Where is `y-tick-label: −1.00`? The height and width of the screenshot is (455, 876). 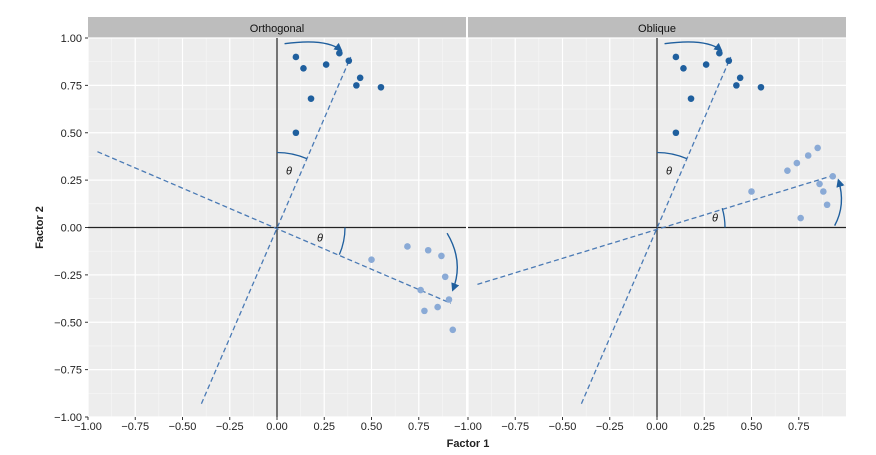 y-tick-label: −1.00 is located at coordinates (68, 418).